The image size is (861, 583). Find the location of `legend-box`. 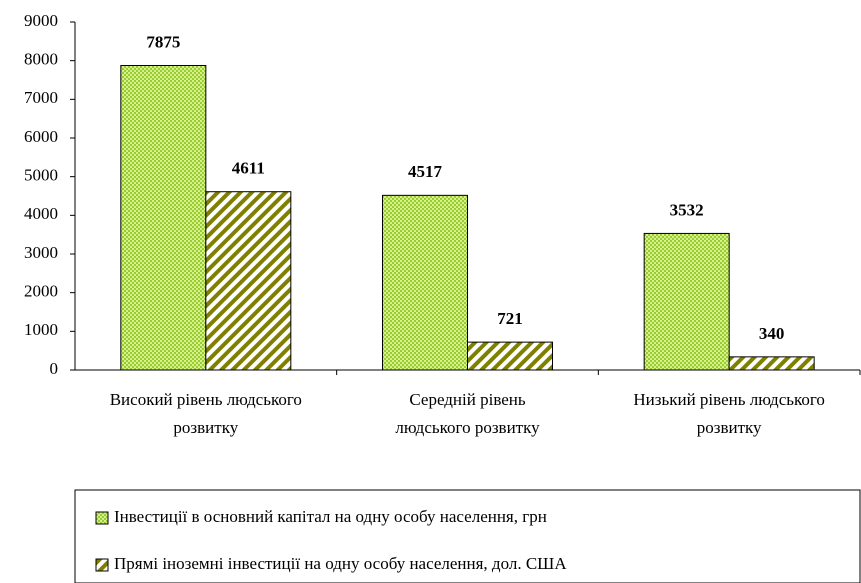

legend-box is located at coordinates (467, 536).